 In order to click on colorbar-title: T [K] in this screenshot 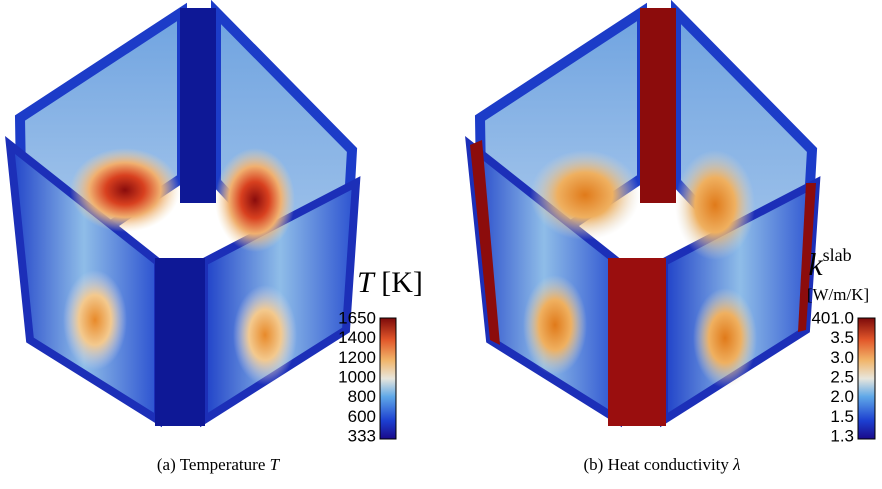, I will do `click(390, 282)`.